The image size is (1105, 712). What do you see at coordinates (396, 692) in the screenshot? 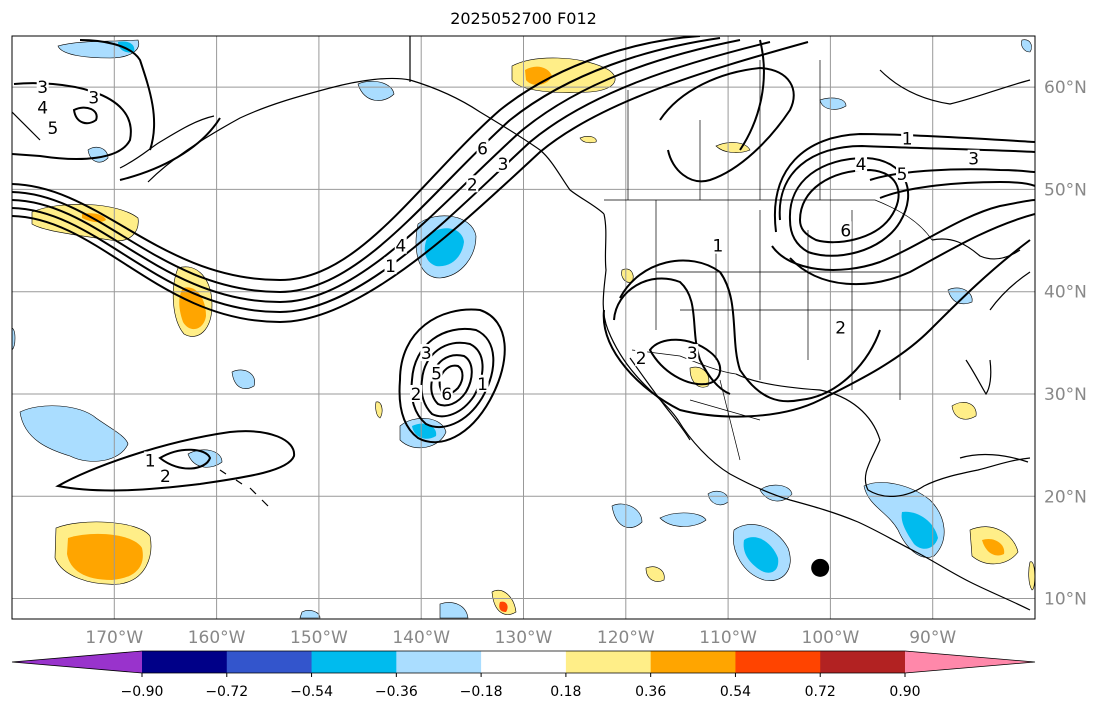
I see `colorbar-tick-label: −0.36` at bounding box center [396, 692].